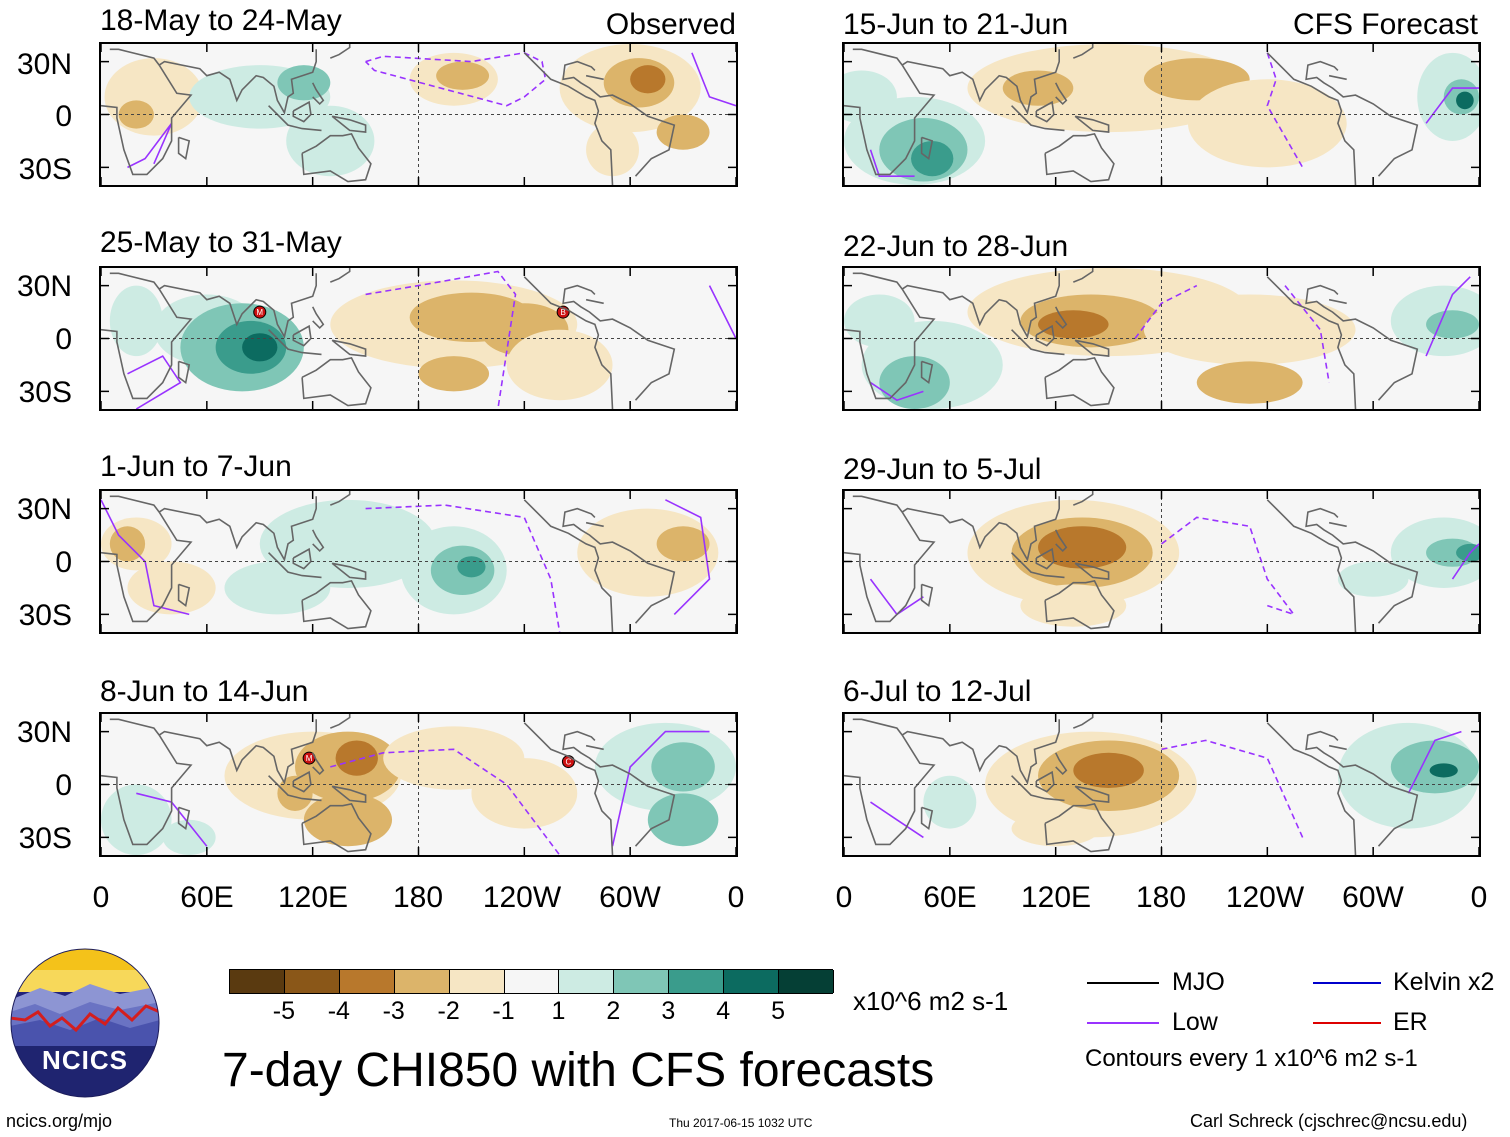 The image size is (1510, 1137). I want to click on legend-mjo-label: MJO, so click(1198, 982).